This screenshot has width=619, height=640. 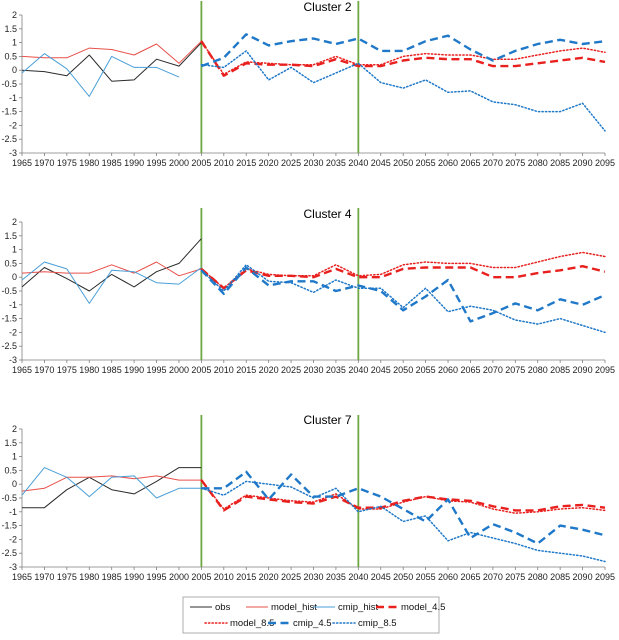 What do you see at coordinates (381, 370) in the screenshot?
I see `x-tick-label: 2045` at bounding box center [381, 370].